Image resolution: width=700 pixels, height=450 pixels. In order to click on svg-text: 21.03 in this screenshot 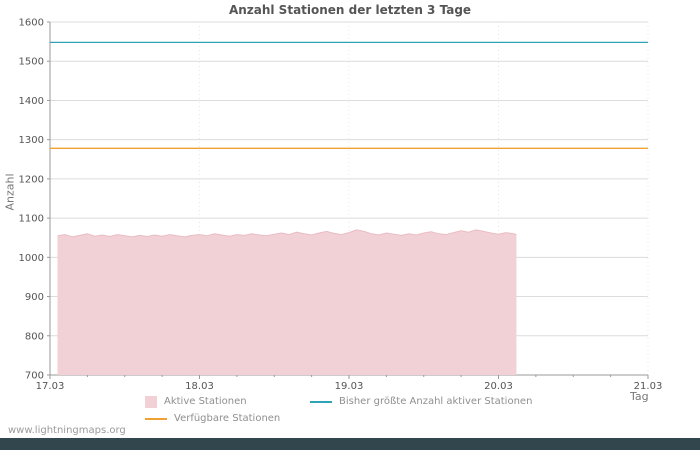, I will do `click(648, 386)`.